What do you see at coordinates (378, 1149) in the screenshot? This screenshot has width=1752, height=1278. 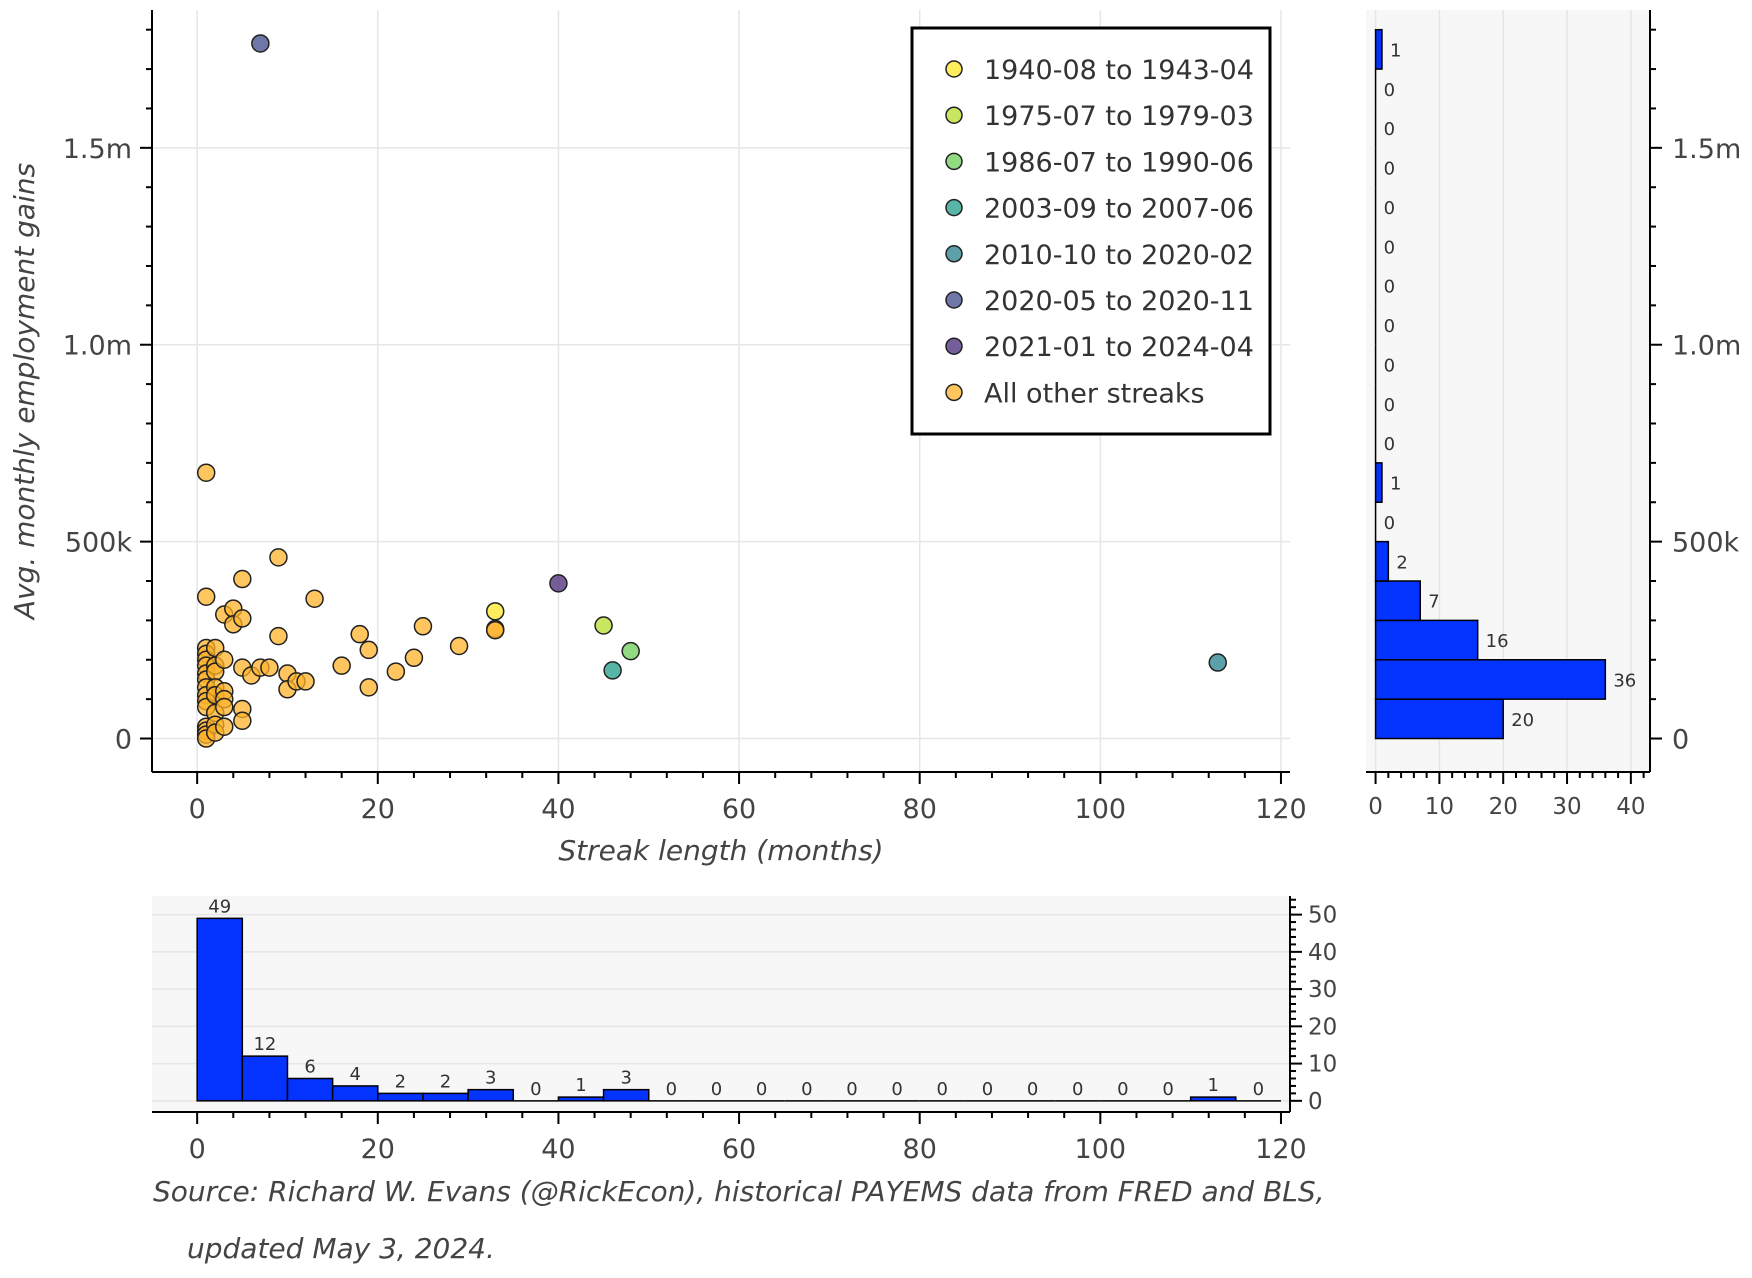 I see `bottom-hist-x-tick-label: 20` at bounding box center [378, 1149].